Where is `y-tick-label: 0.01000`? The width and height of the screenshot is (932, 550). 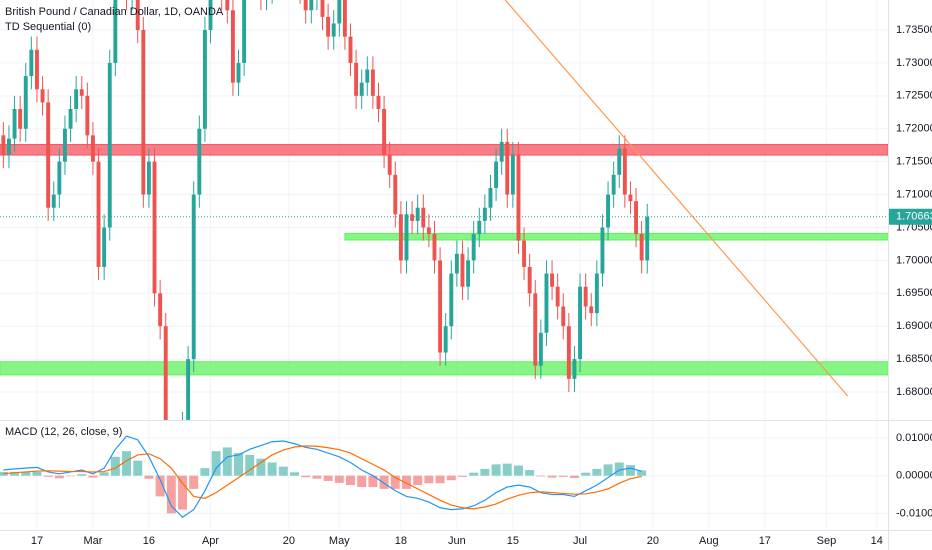 y-tick-label: 0.01000 is located at coordinates (914, 438).